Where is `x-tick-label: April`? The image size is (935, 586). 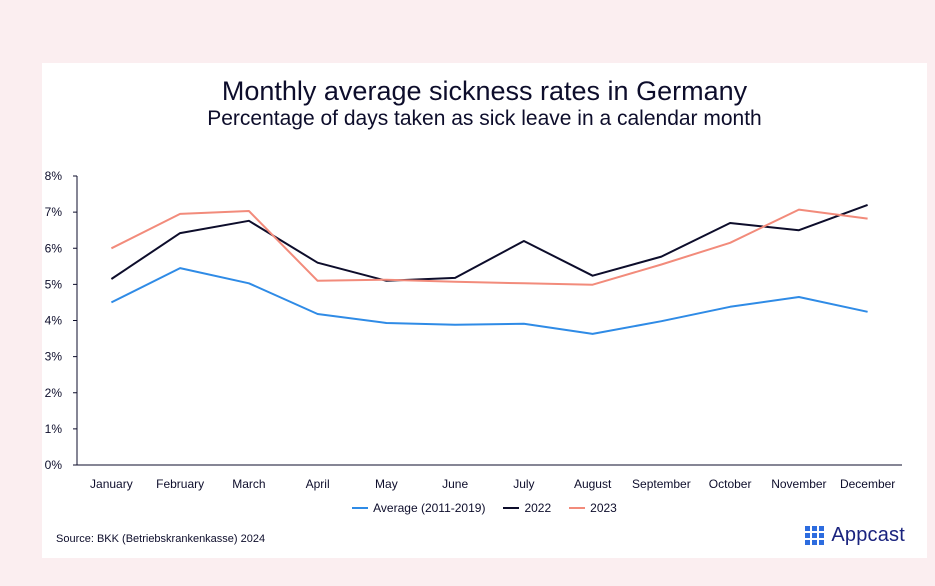
x-tick-label: April is located at coordinates (318, 484).